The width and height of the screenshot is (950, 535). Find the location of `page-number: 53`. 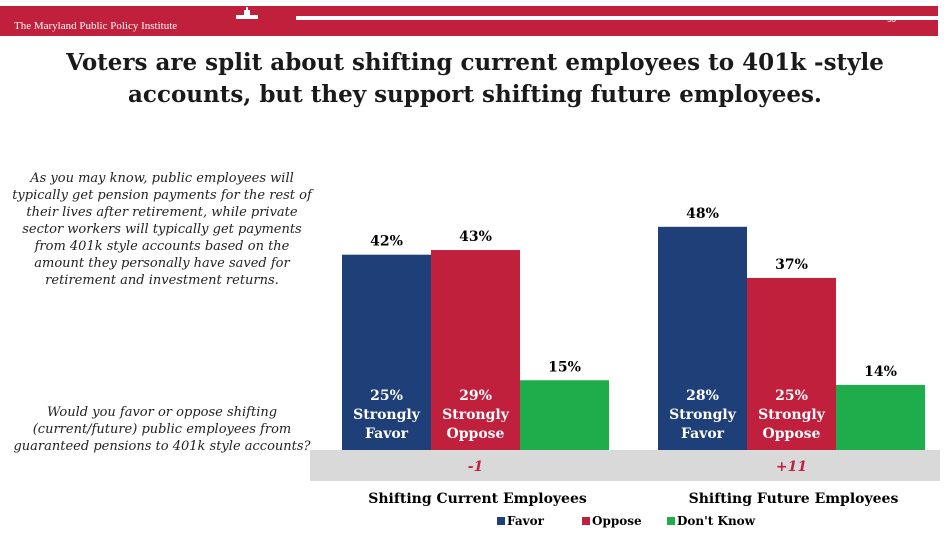

page-number: 53 is located at coordinates (891, 19).